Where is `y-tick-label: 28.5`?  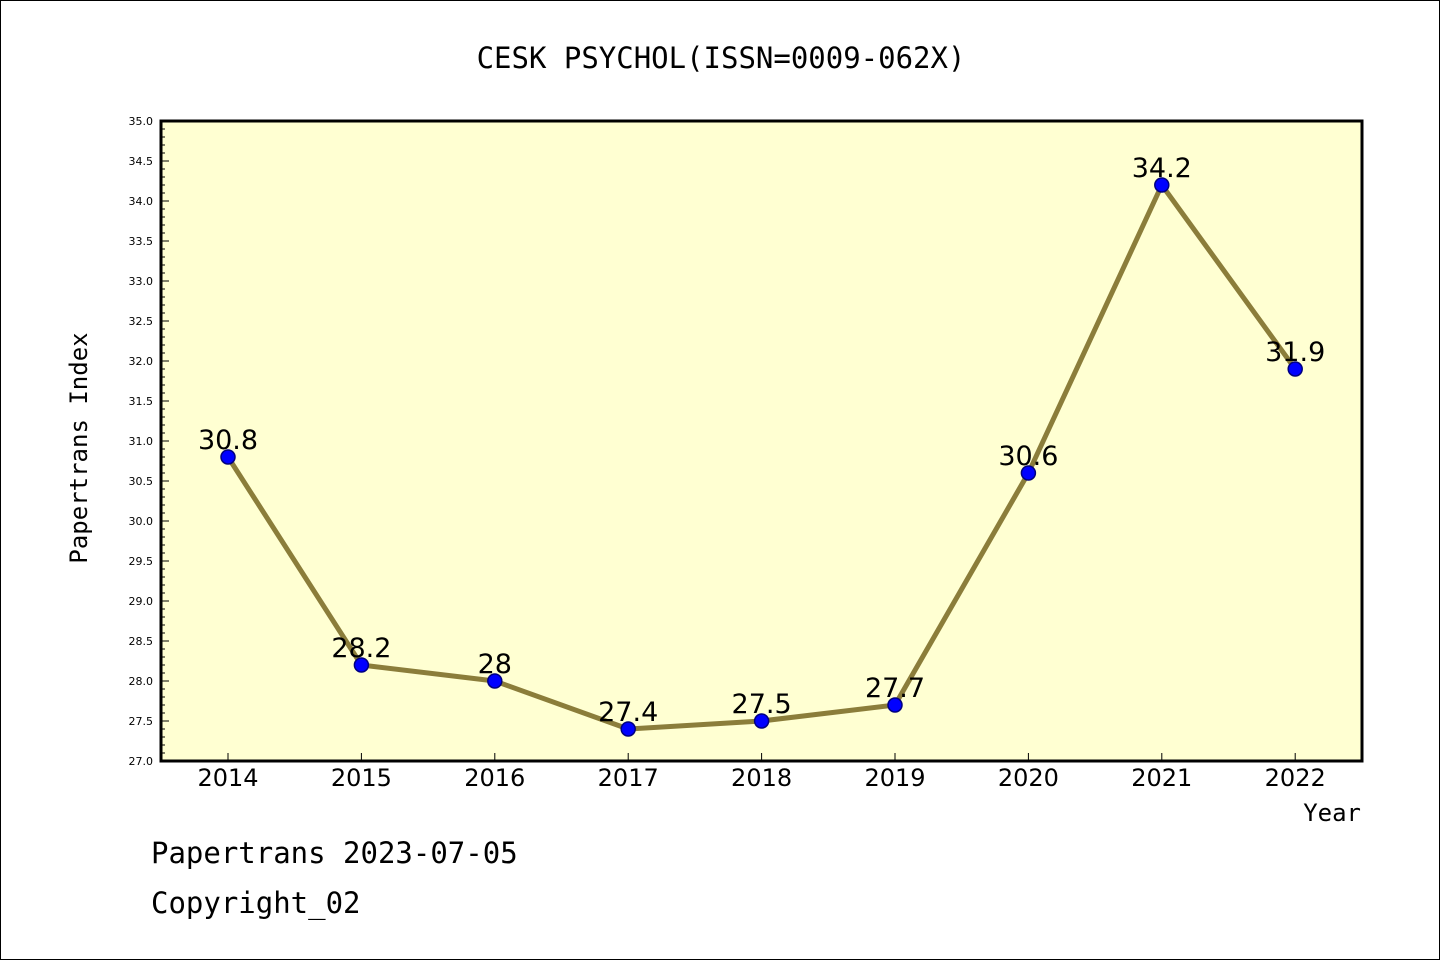 y-tick-label: 28.5 is located at coordinates (141, 641).